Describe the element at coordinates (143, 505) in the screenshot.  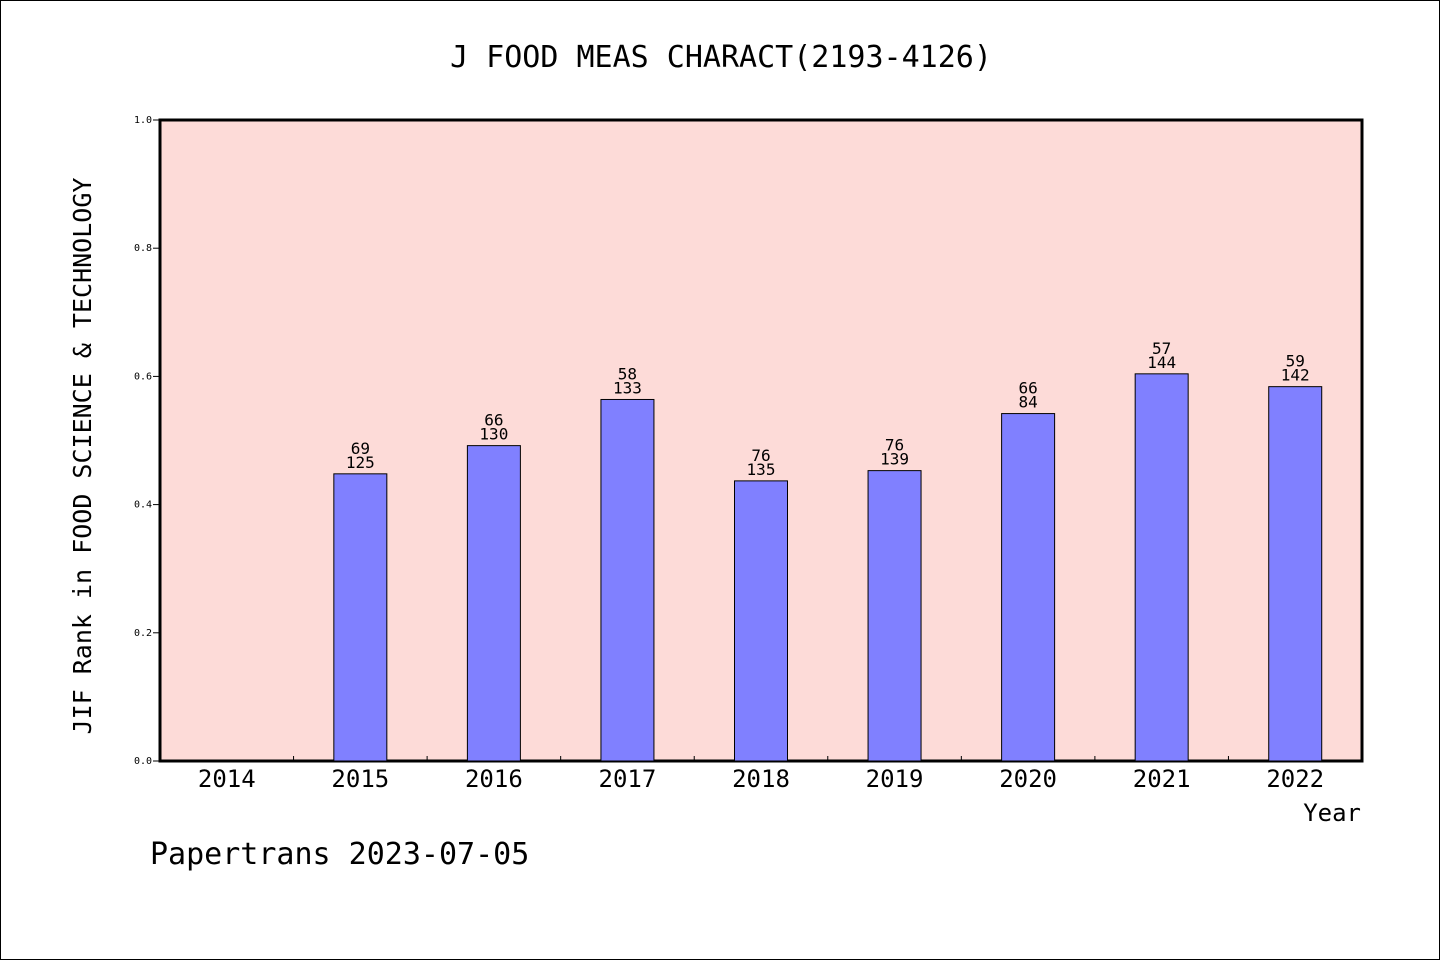
I see `y-tick-label: 0.4` at that location.